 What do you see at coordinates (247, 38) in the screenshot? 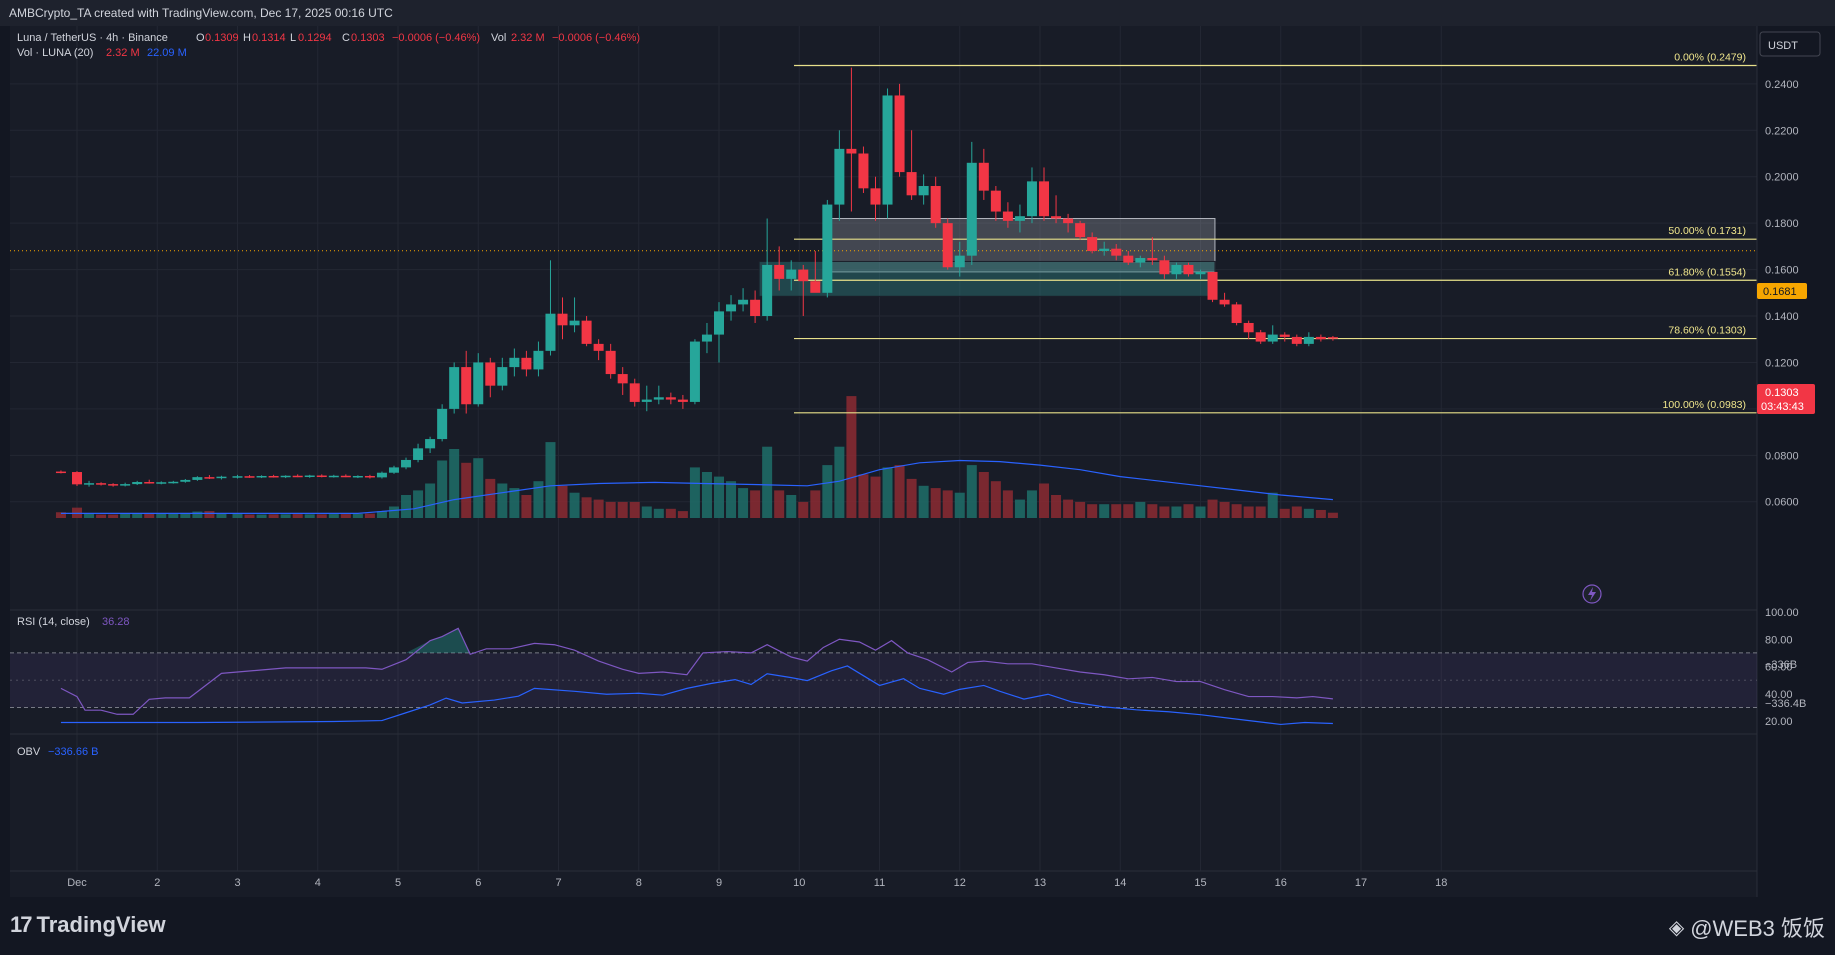
I see `legend-h-label: H` at bounding box center [247, 38].